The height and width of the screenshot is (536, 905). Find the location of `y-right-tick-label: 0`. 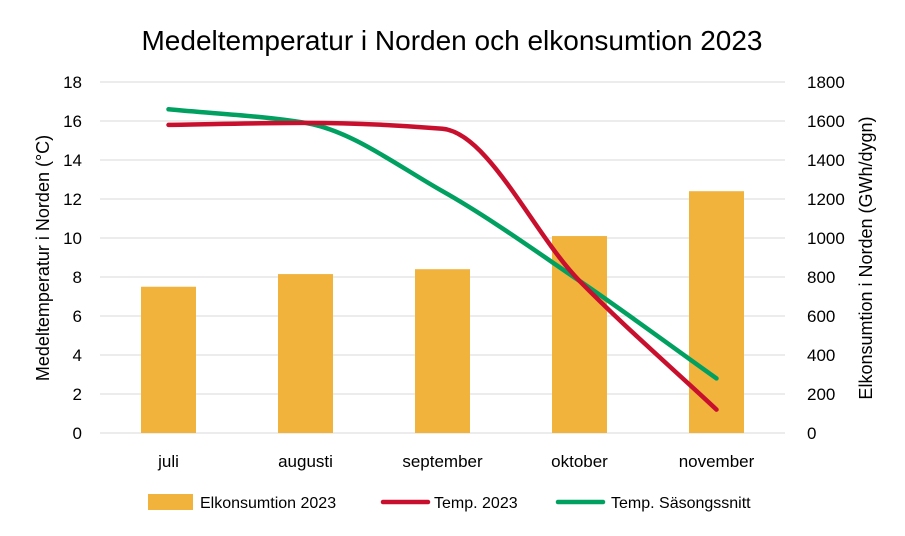

y-right-tick-label: 0 is located at coordinates (811, 433).